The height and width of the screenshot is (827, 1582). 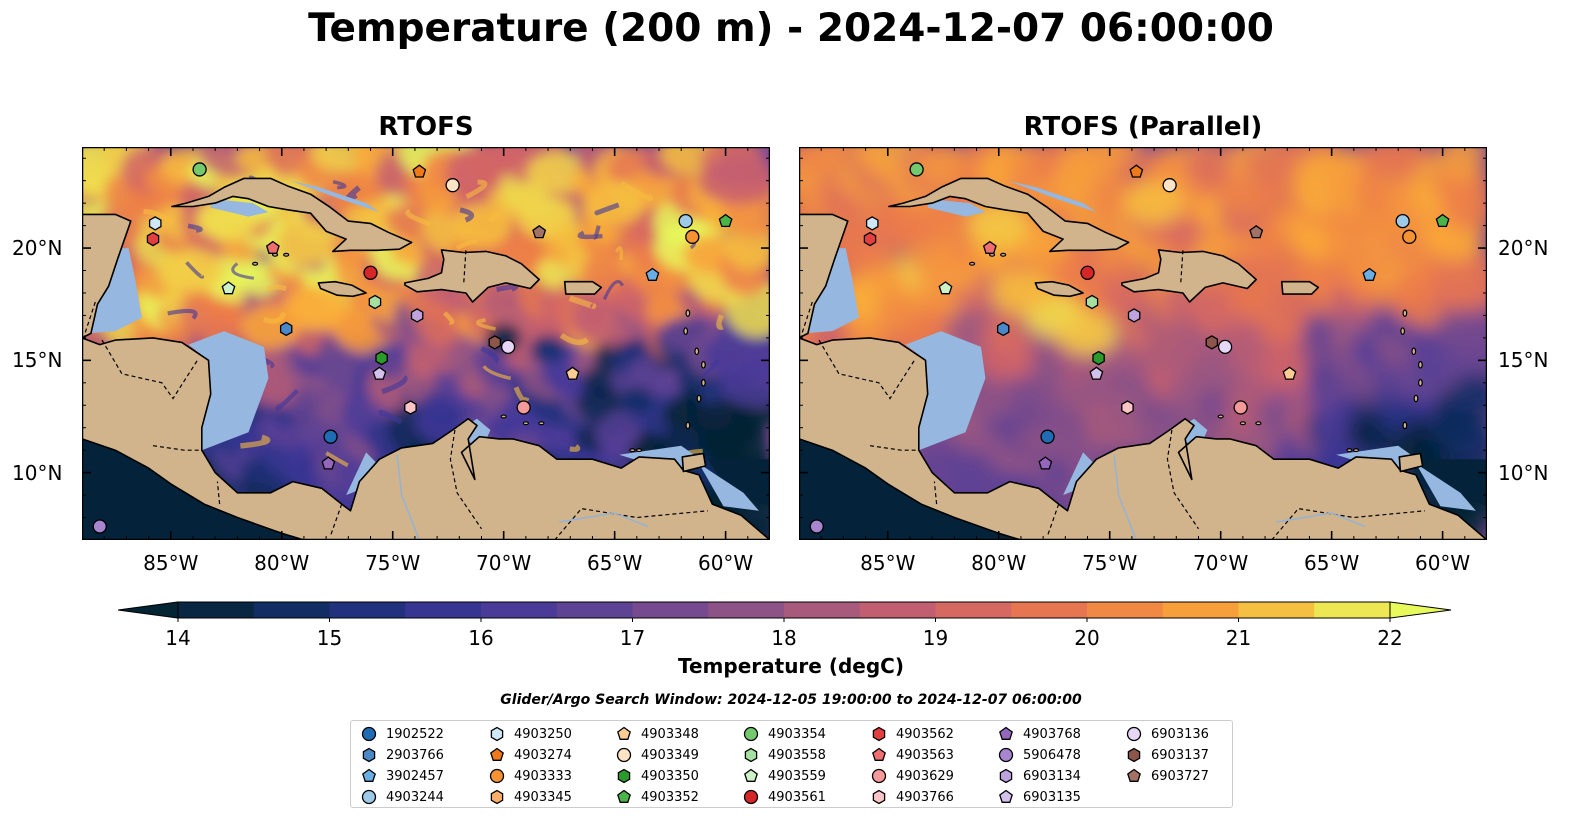 I want to click on legend-label: 6903137, so click(x=1180, y=755).